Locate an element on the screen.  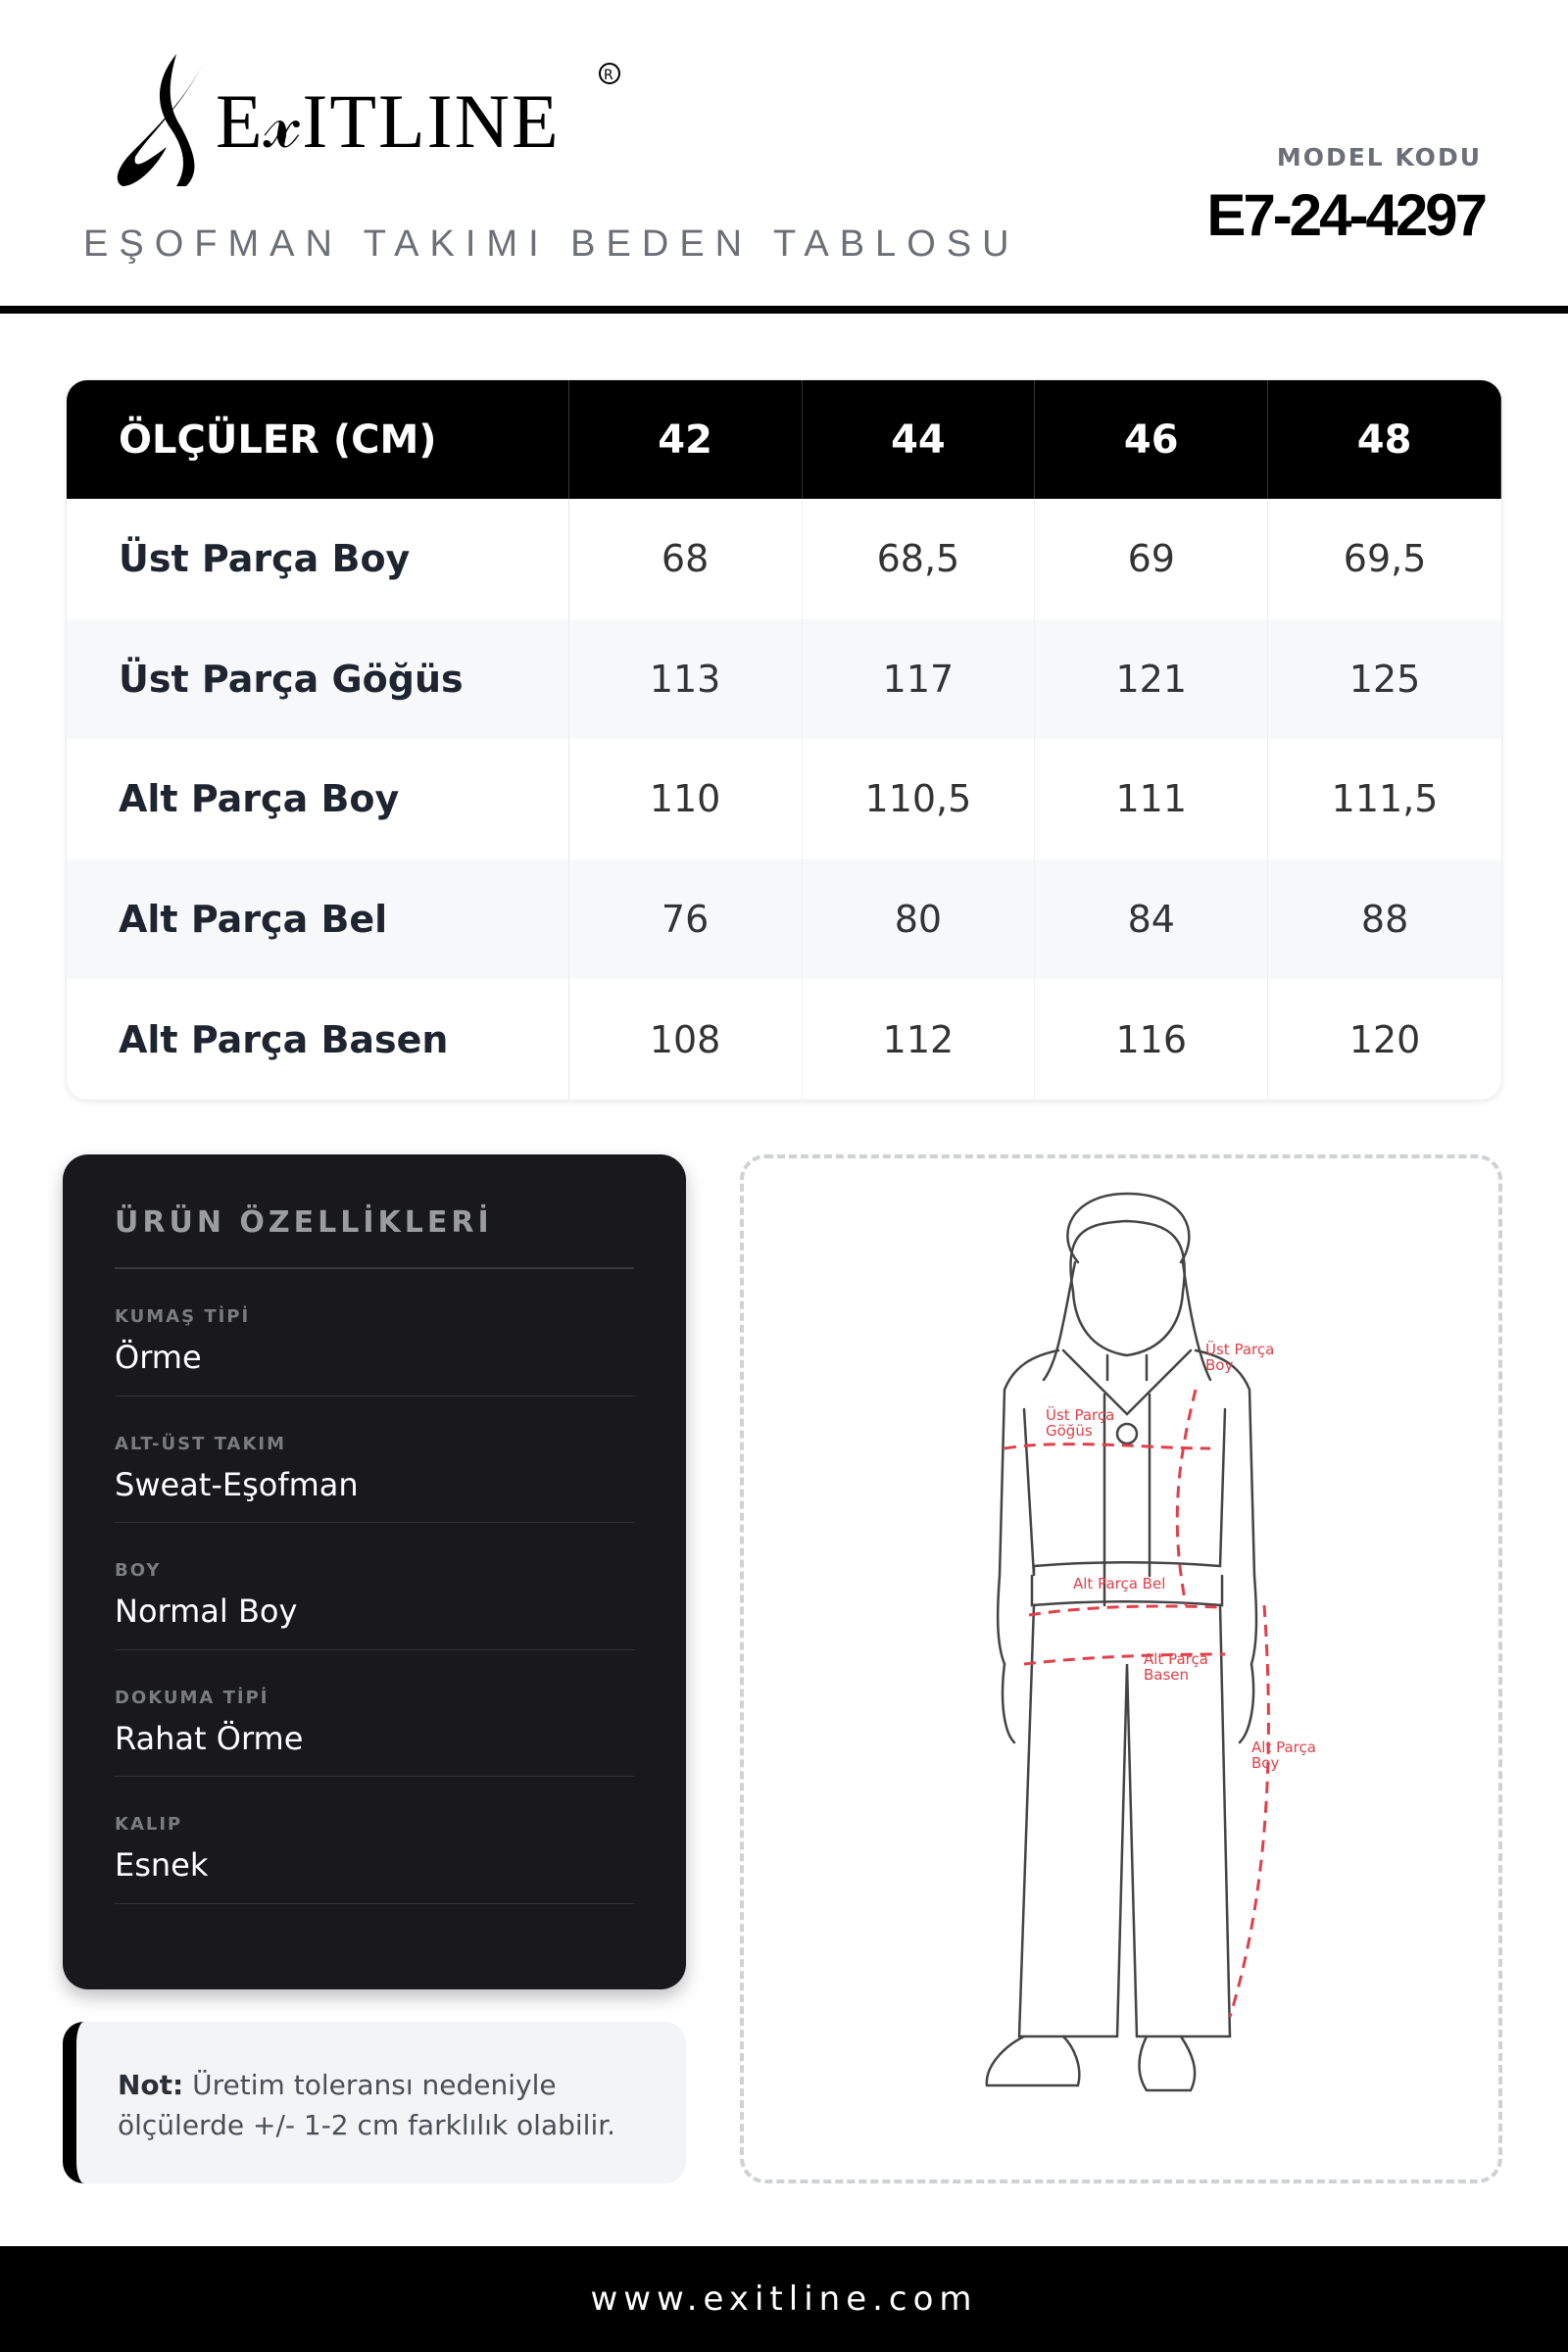
svg-text: R is located at coordinates (608, 75).